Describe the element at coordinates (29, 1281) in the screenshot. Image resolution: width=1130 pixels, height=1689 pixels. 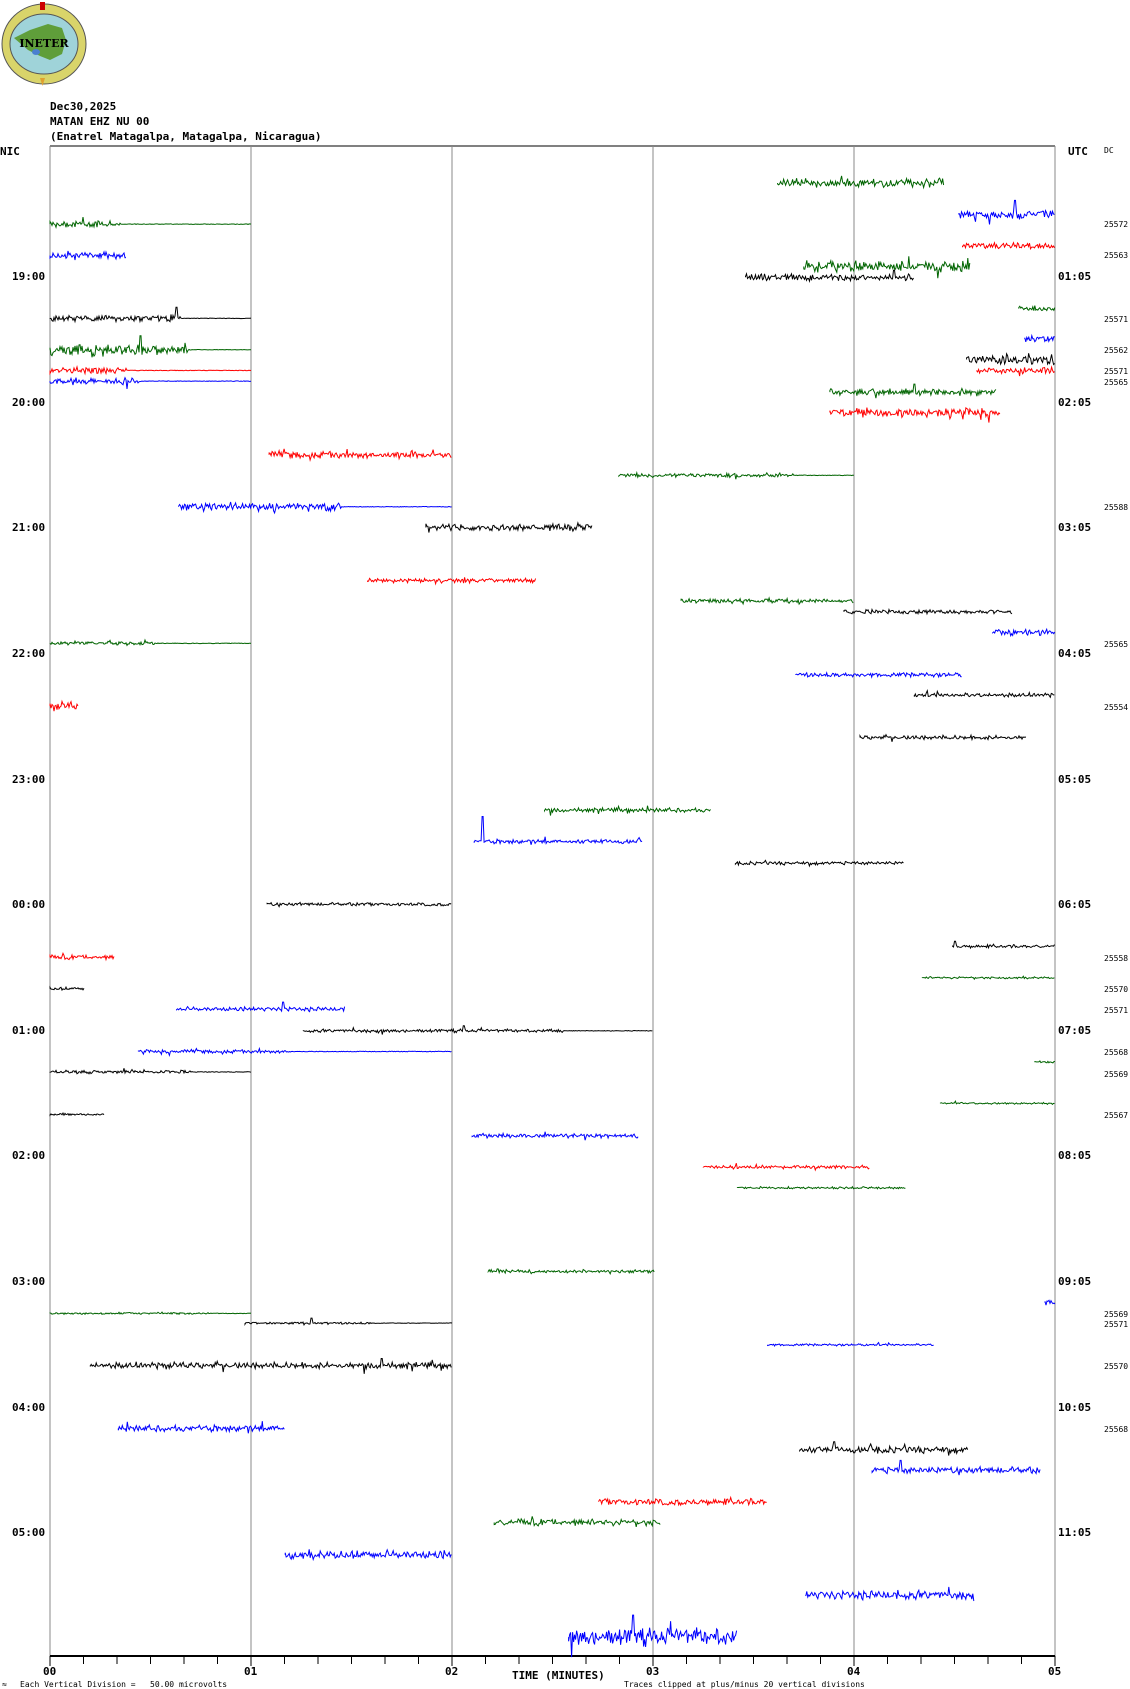
I see `nic-hour-label: 03:00` at that location.